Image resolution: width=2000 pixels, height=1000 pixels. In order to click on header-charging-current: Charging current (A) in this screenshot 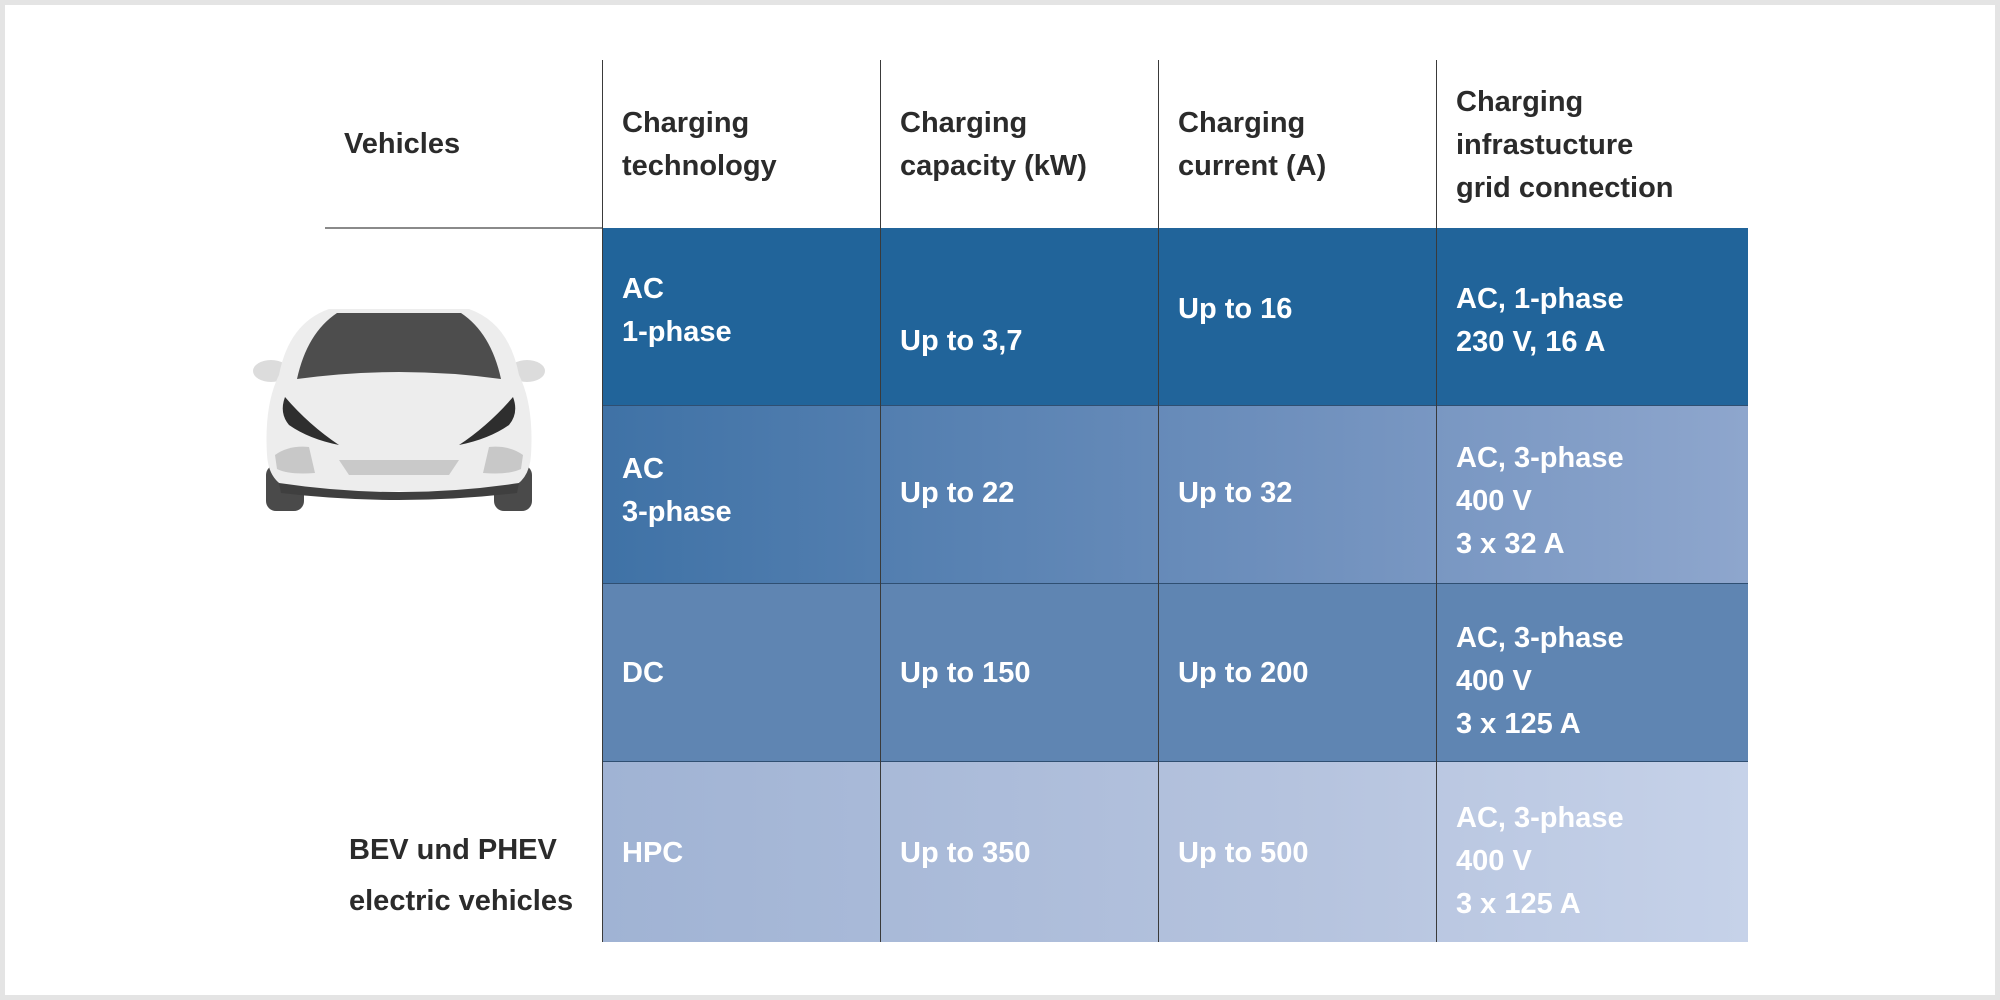, I will do `click(1252, 144)`.